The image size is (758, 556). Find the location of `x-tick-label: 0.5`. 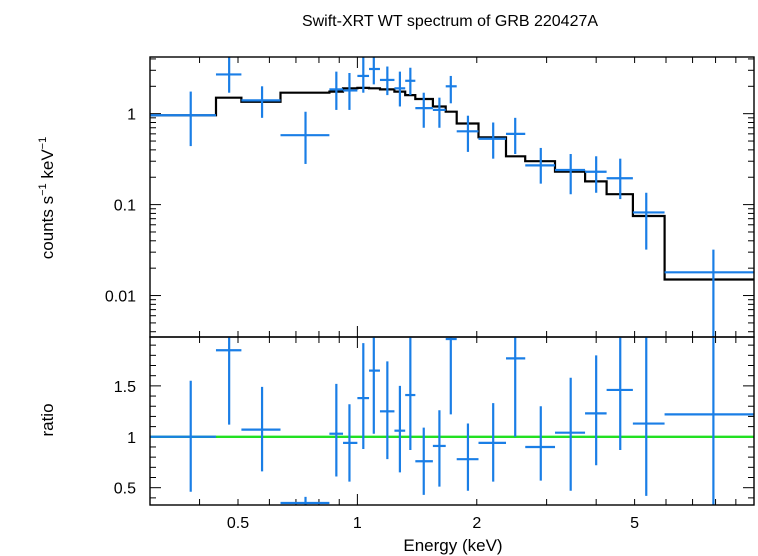

x-tick-label: 0.5 is located at coordinates (238, 523).